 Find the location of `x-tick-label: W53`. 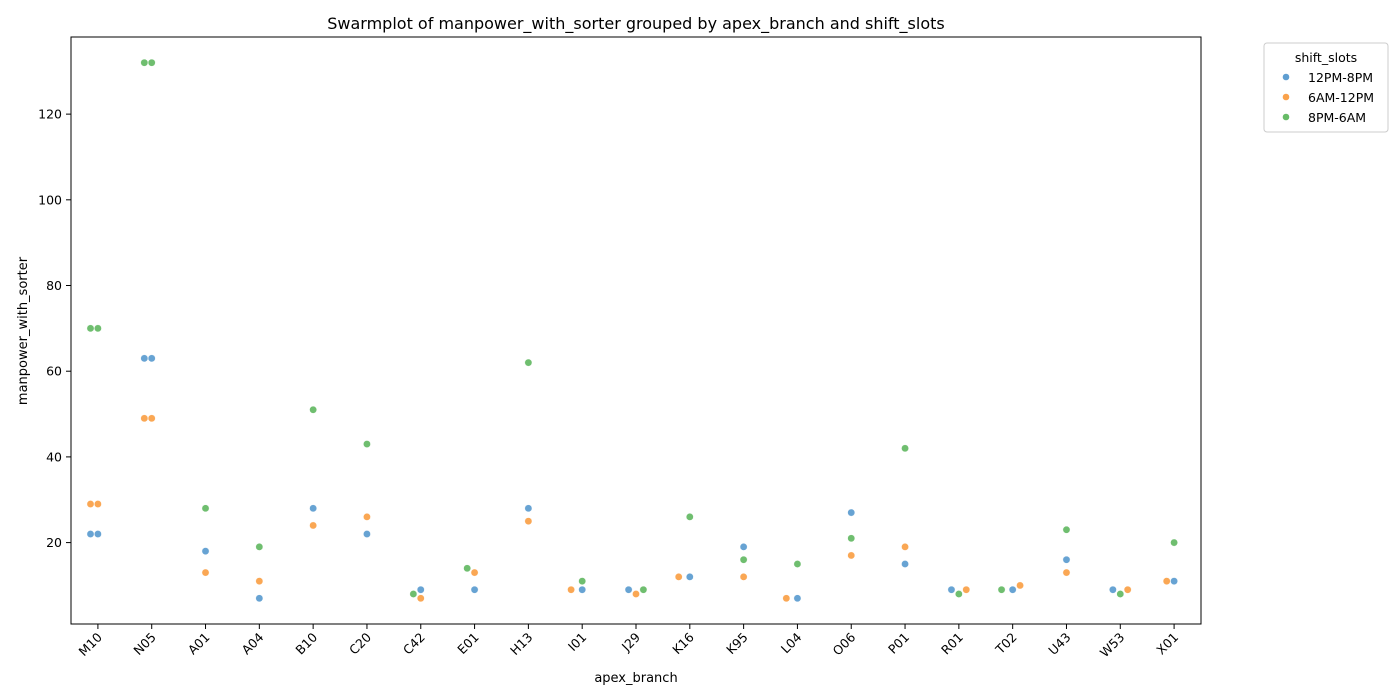

x-tick-label: W53 is located at coordinates (1112, 645).